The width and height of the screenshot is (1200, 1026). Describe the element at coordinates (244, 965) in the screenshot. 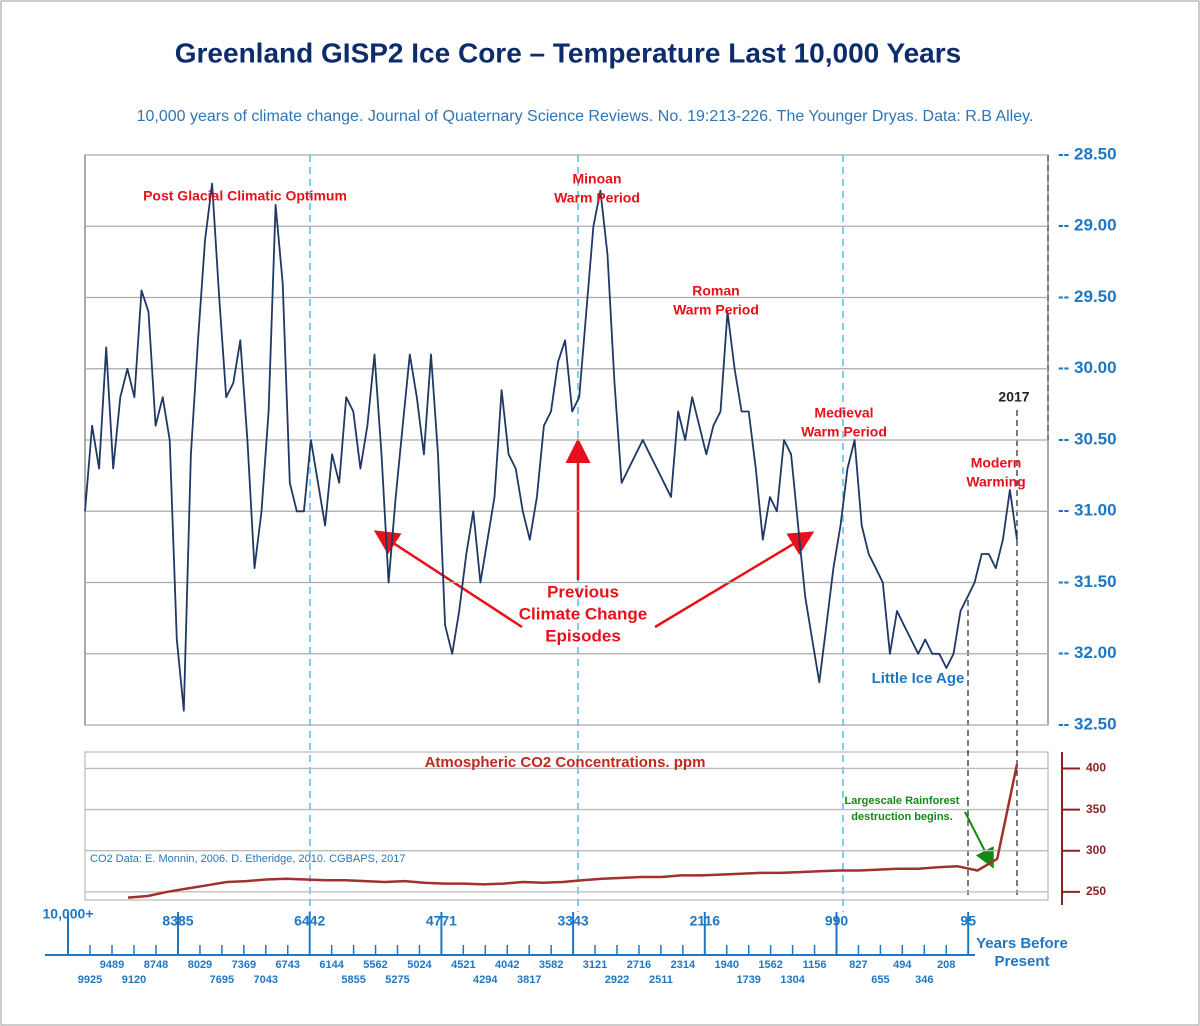

I see `x-minor-label: 7369` at that location.